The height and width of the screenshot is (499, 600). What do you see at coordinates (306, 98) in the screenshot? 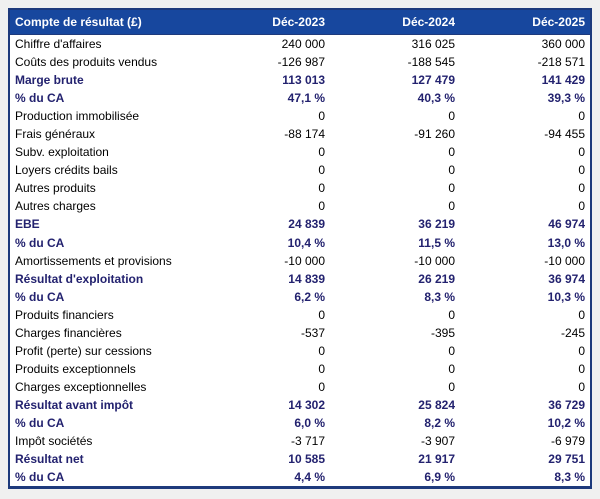
I see `row-value: 47,1 %` at bounding box center [306, 98].